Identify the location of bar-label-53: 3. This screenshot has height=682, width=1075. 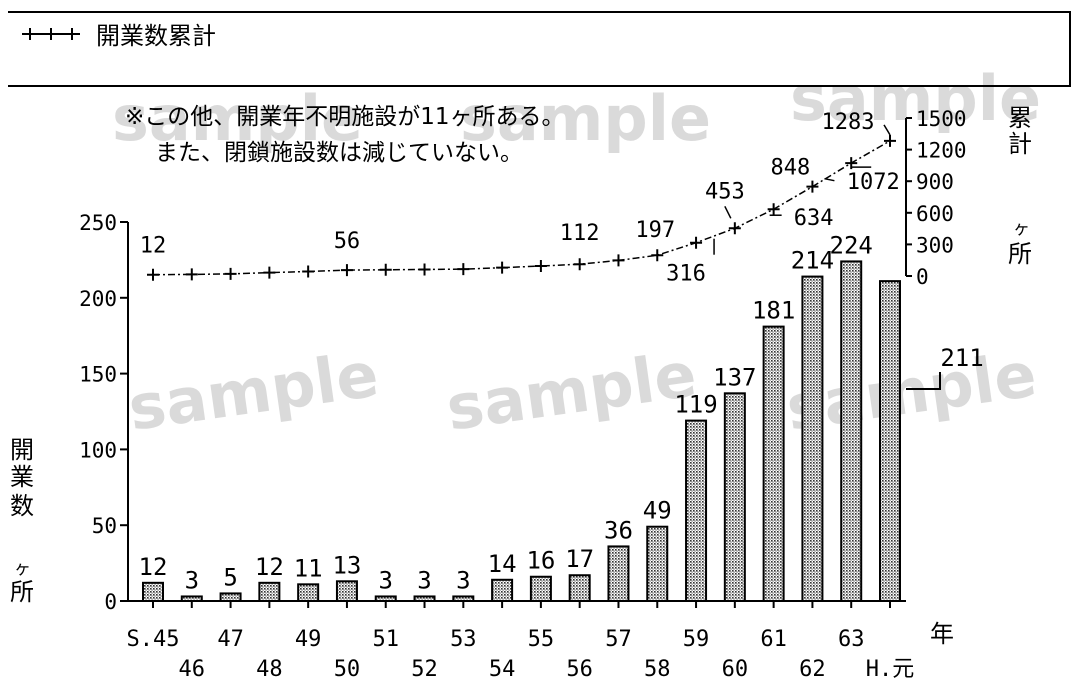
(463, 580).